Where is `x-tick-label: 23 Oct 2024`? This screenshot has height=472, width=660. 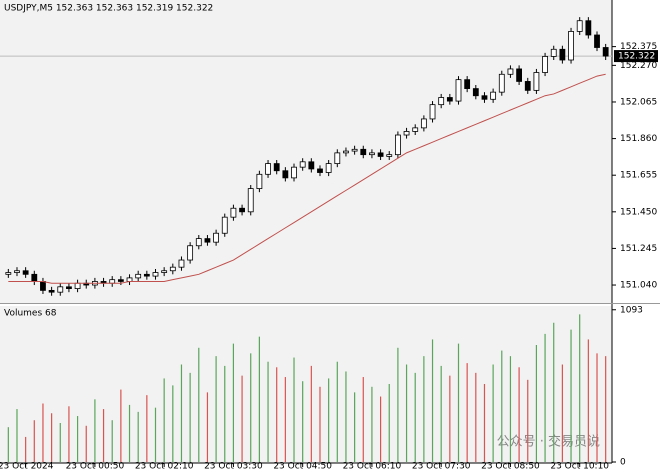
x-tick-label: 23 Oct 2024 is located at coordinates (27, 467).